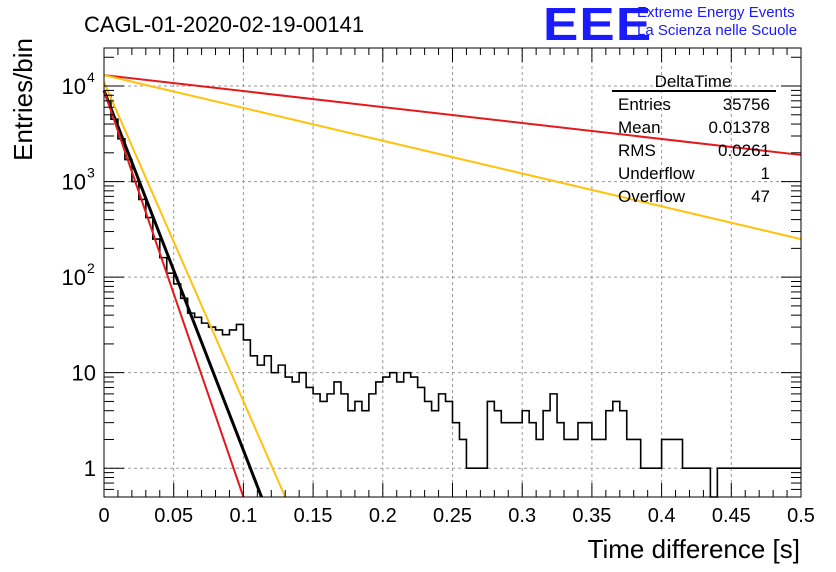  What do you see at coordinates (23, 99) in the screenshot?
I see `y-axis-label: Entries/bin` at bounding box center [23, 99].